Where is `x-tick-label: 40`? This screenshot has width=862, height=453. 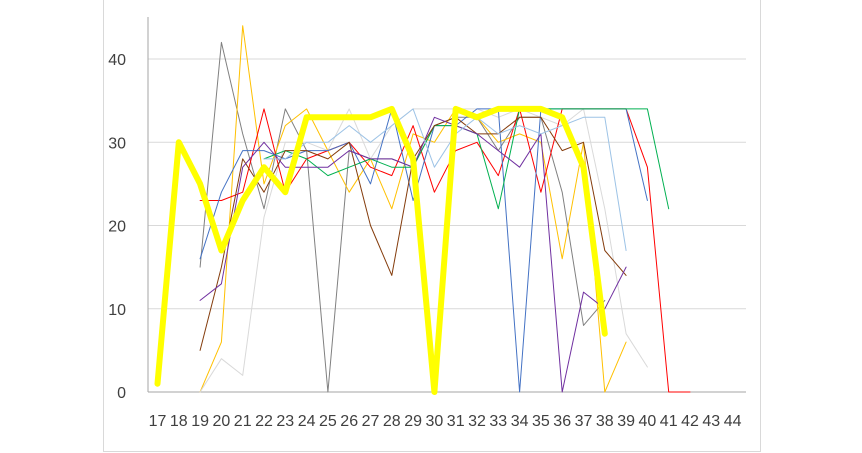 x-tick-label: 40 is located at coordinates (648, 421).